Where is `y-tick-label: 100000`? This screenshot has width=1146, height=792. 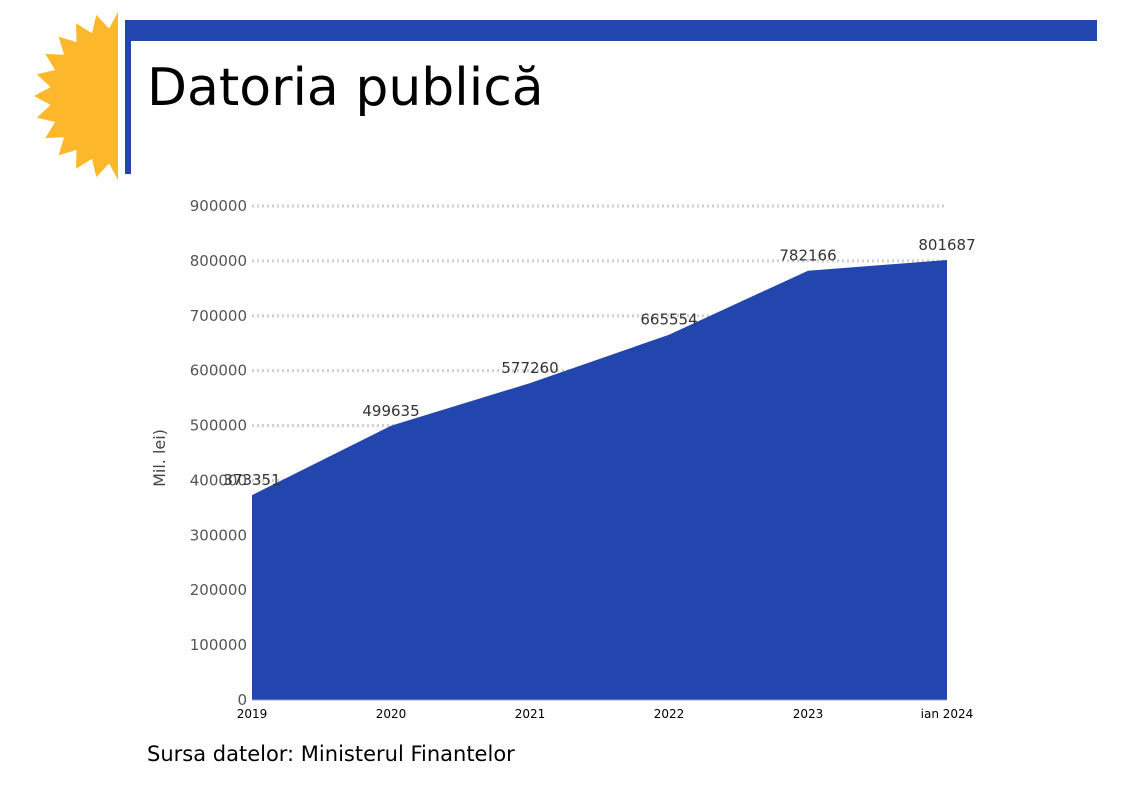
y-tick-label: 100000 is located at coordinates (218, 645).